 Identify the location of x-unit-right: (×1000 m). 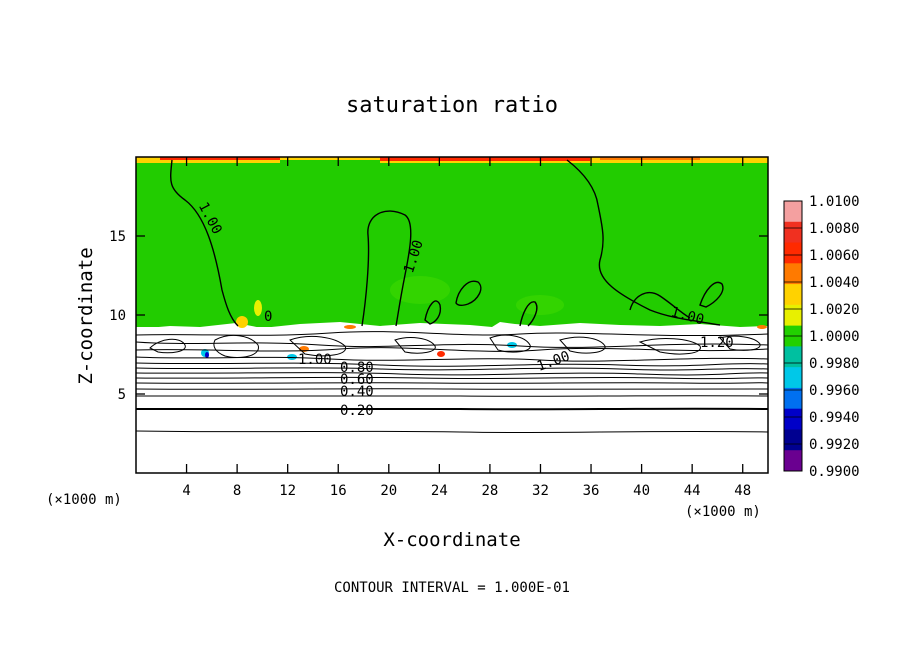
(723, 512).